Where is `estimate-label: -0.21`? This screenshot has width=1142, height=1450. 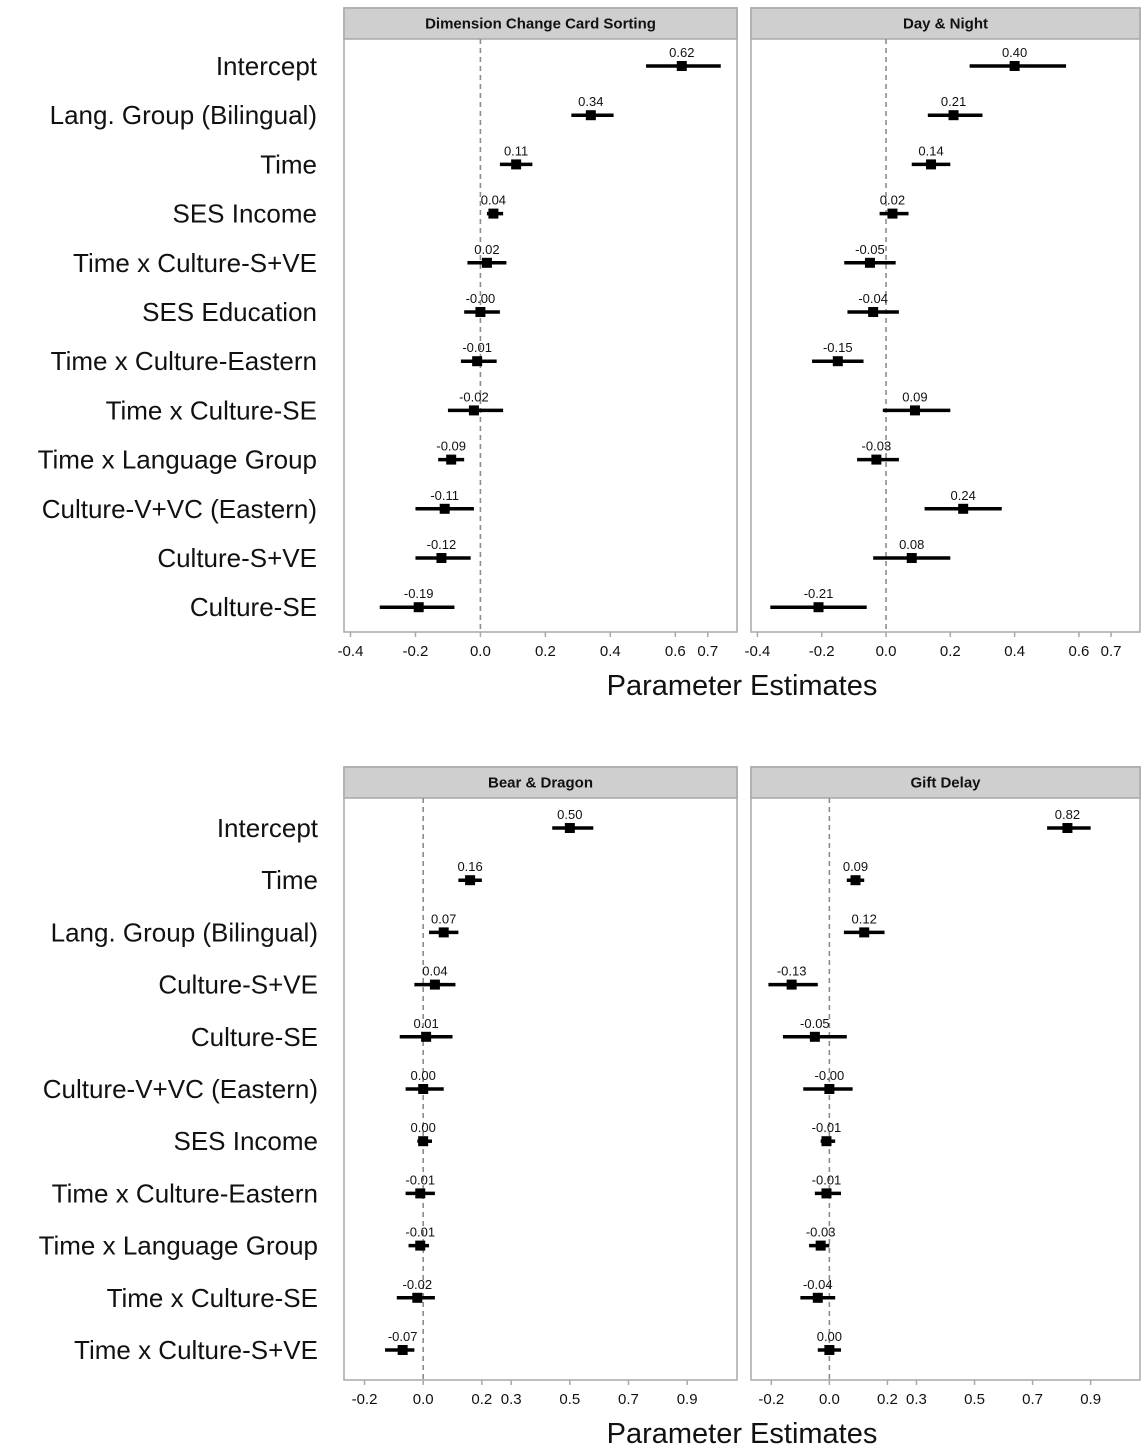
estimate-label: -0.21 is located at coordinates (819, 593).